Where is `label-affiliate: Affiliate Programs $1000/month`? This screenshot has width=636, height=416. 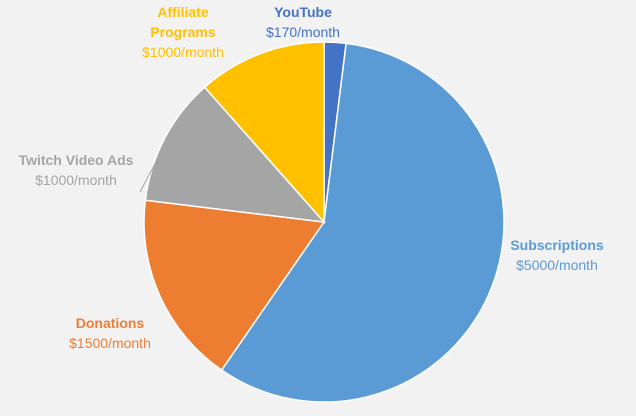 label-affiliate: Affiliate Programs $1000/month is located at coordinates (183, 32).